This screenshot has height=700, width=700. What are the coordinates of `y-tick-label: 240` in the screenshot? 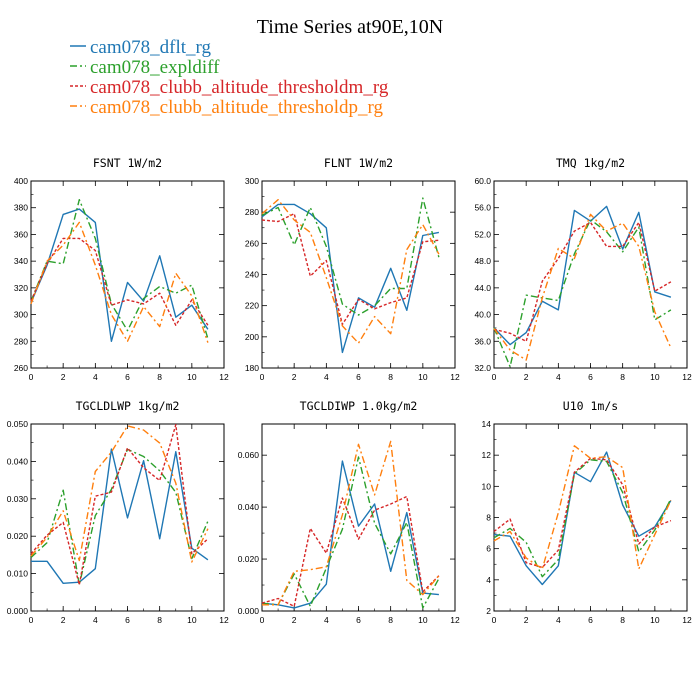 It's located at (252, 275).